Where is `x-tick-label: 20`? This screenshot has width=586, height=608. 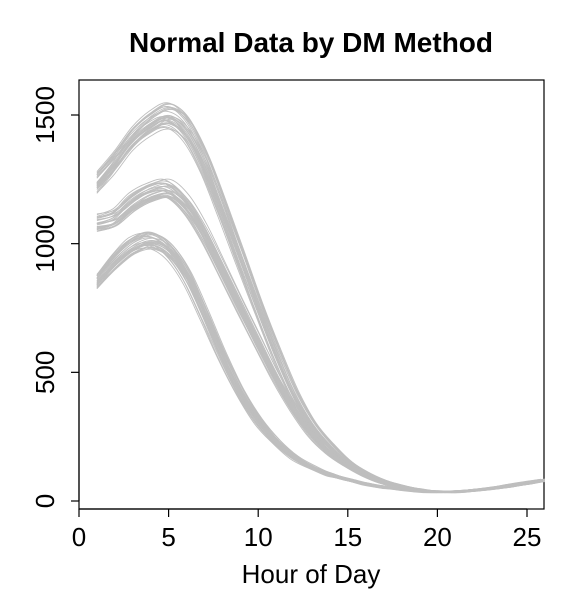 x-tick-label: 20 is located at coordinates (437, 537).